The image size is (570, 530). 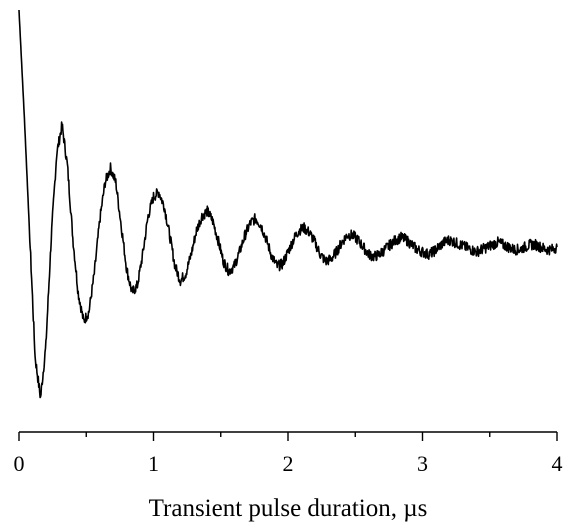 What do you see at coordinates (422, 463) in the screenshot?
I see `x-tick-label-3: 3` at bounding box center [422, 463].